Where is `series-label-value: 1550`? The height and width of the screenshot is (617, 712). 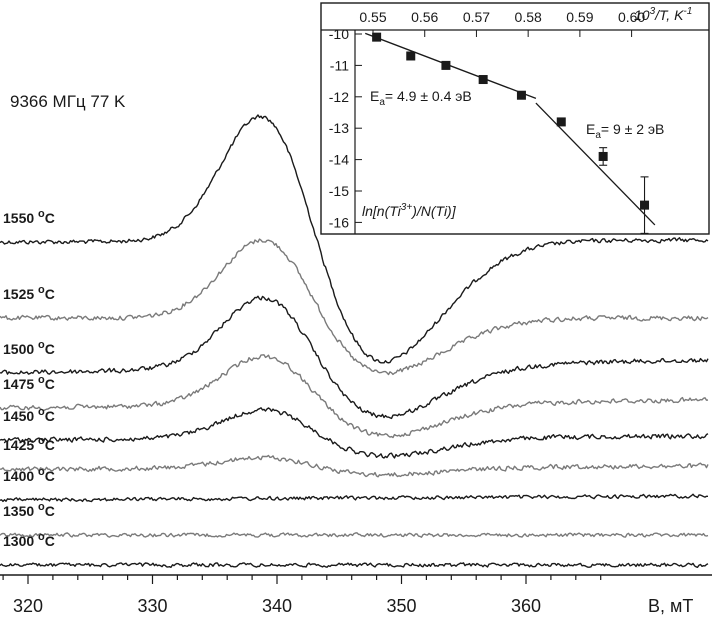
series-label-value: 1550 is located at coordinates (20, 218).